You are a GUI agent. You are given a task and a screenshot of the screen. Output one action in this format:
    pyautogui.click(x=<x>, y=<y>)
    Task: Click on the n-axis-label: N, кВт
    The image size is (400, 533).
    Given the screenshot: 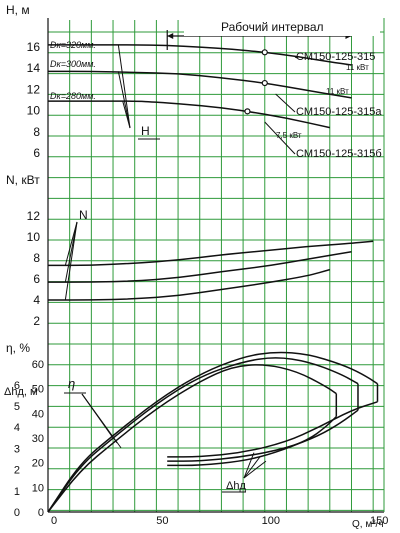 What is the action you would take?
    pyautogui.click(x=23, y=180)
    